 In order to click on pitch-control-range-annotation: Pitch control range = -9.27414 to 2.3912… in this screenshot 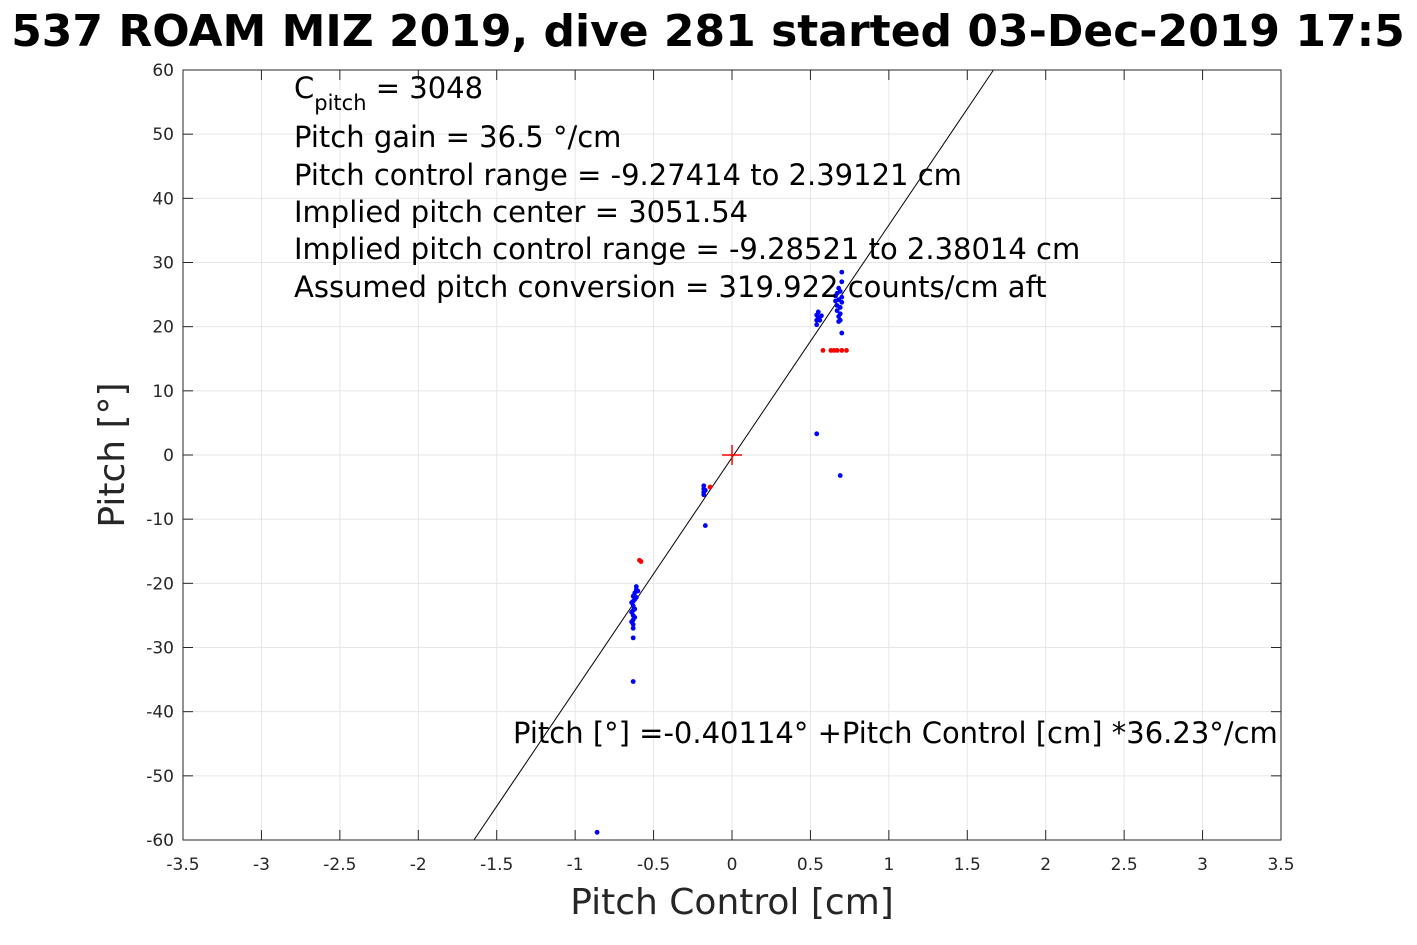, I will do `click(628, 175)`.